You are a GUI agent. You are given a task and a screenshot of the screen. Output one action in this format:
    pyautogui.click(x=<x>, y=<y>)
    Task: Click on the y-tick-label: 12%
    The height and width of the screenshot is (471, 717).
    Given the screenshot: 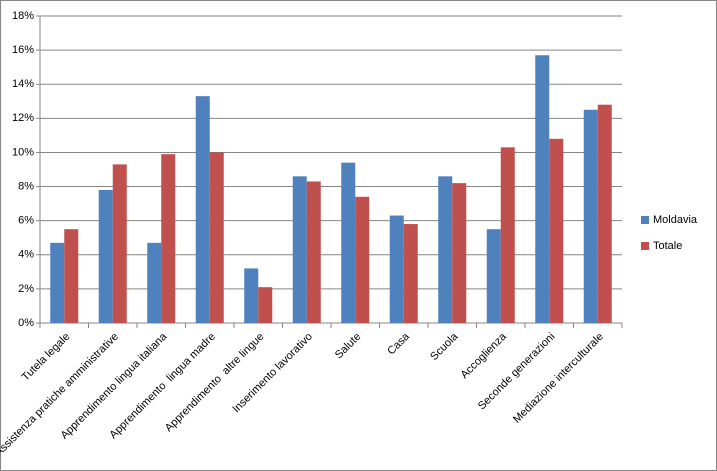 What is the action you would take?
    pyautogui.click(x=23, y=118)
    